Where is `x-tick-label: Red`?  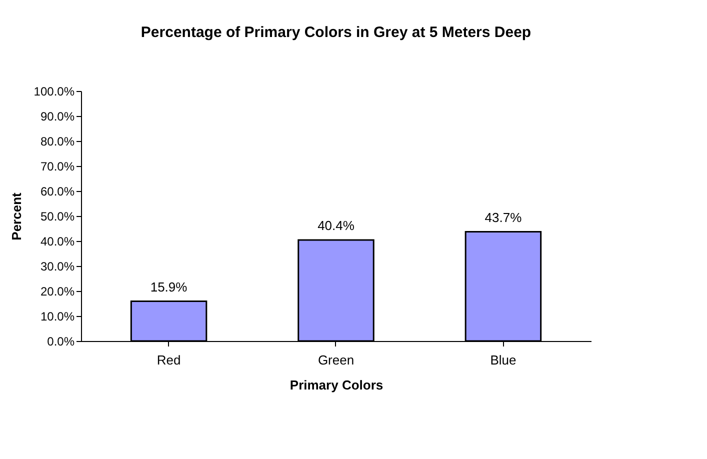 x-tick-label: Red is located at coordinates (168, 360).